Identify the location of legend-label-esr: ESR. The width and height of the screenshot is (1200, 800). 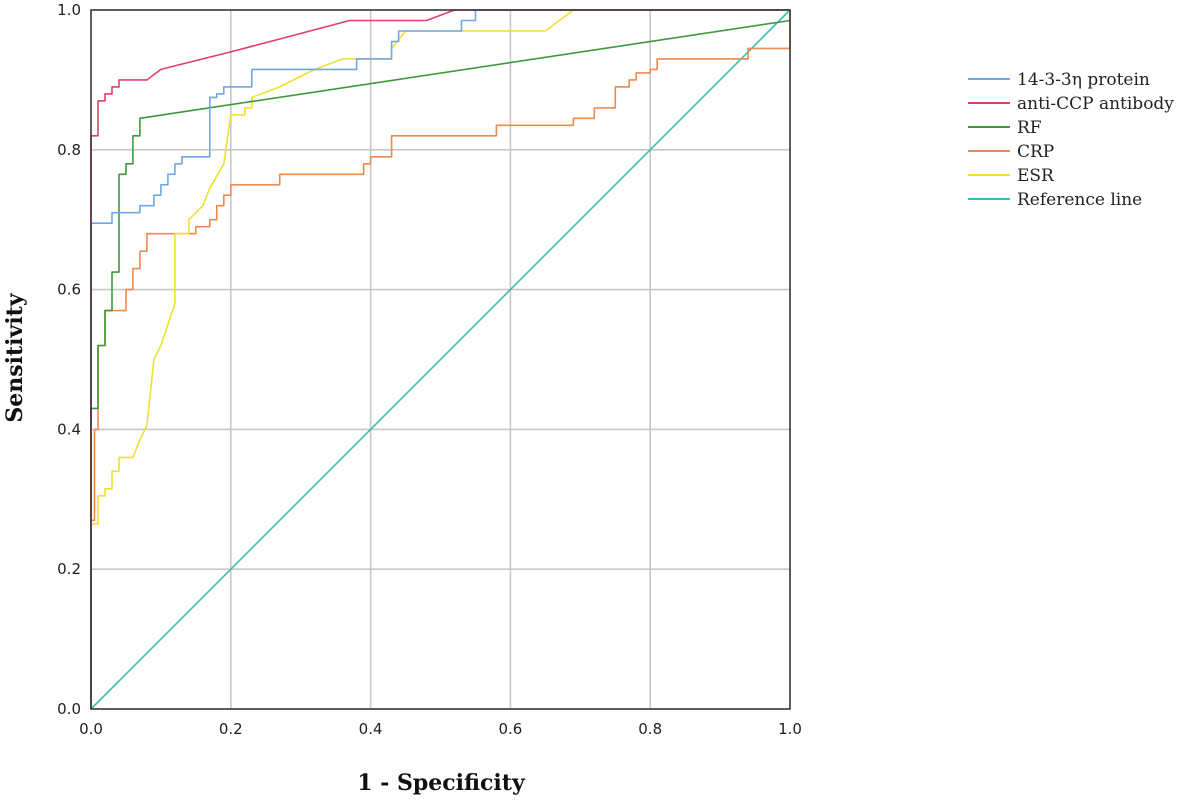
(1036, 176).